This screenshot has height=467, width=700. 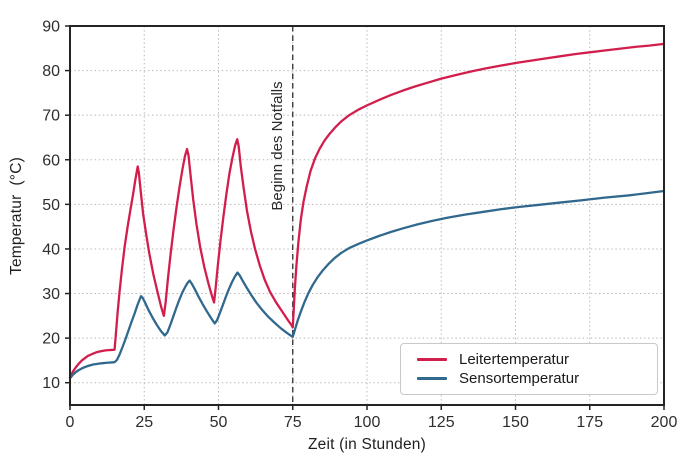 I want to click on y-tick-label: 40, so click(x=51, y=249).